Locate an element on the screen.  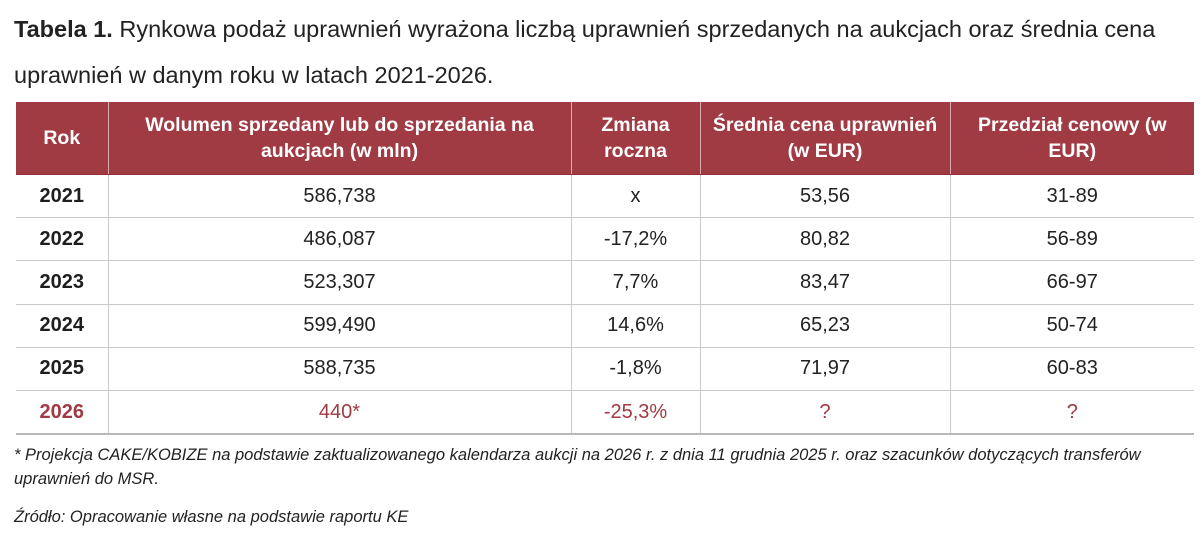
cell-year: 2026 is located at coordinates (62, 413).